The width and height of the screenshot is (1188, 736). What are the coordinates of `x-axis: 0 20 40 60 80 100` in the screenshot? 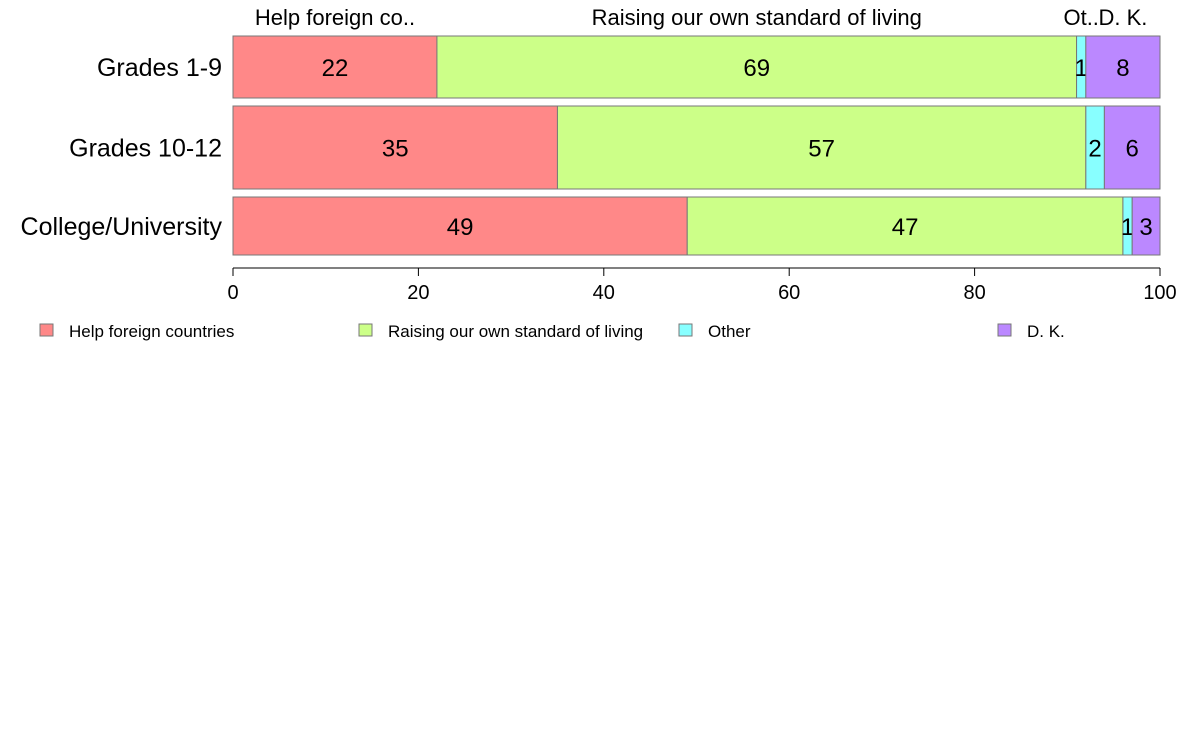 It's located at (702, 285).